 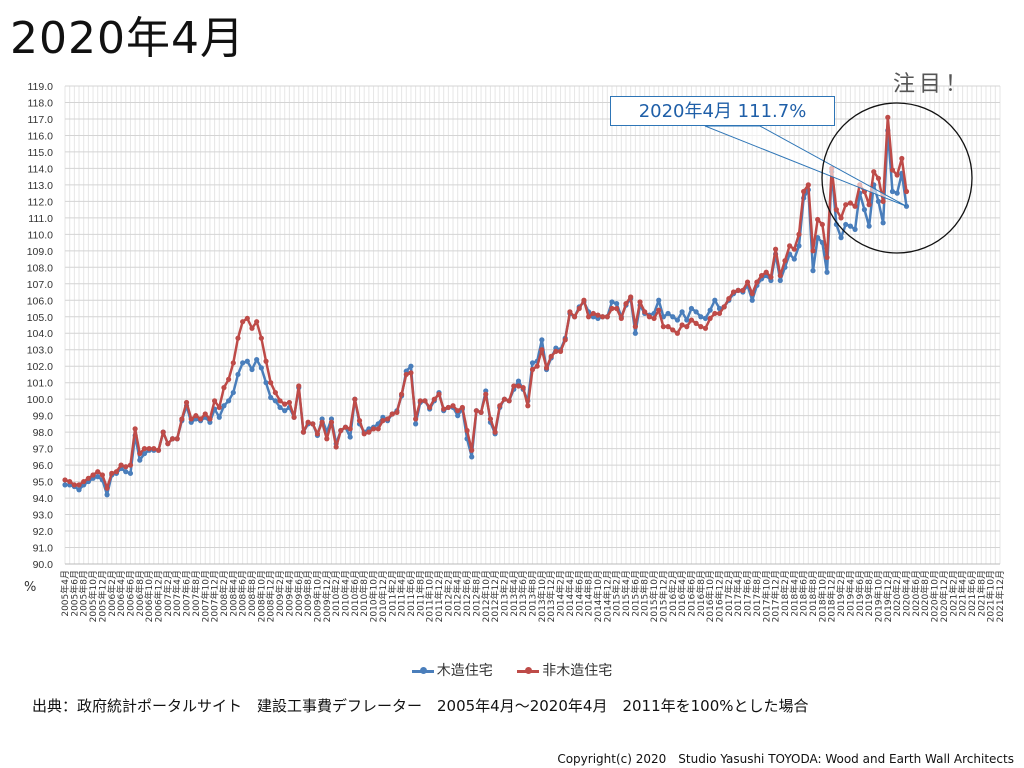 I want to click on x-tick-label: 2009年6月, so click(x=299, y=593).